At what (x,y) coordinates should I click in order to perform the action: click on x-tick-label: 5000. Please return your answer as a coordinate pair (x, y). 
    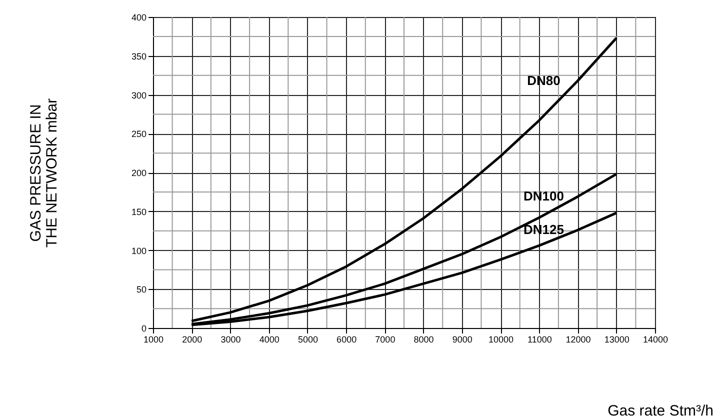
    Looking at the image, I should click on (308, 339).